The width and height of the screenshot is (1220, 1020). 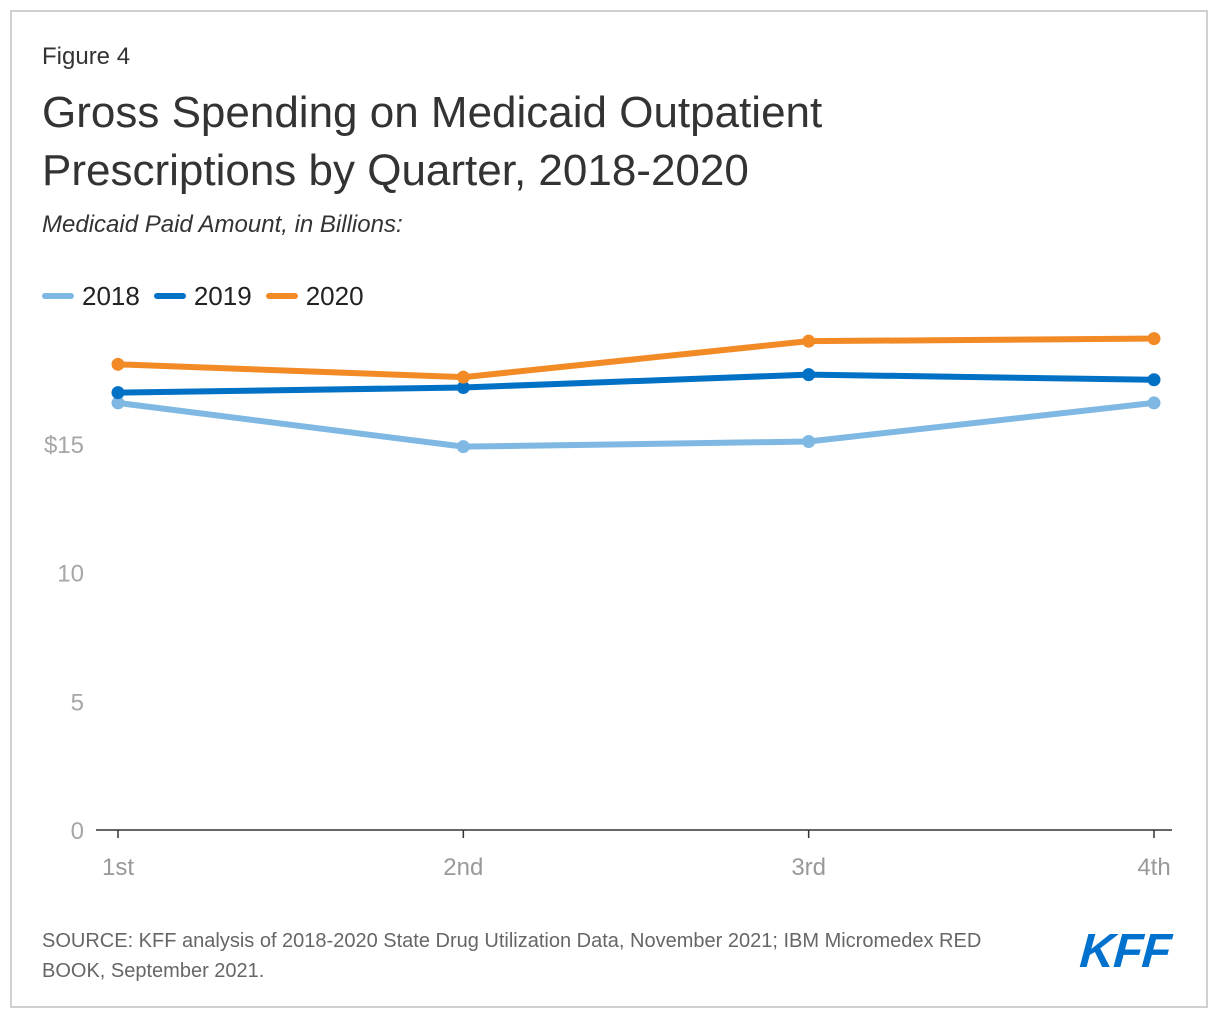 I want to click on y-tick-label-0: 0, so click(x=77, y=831).